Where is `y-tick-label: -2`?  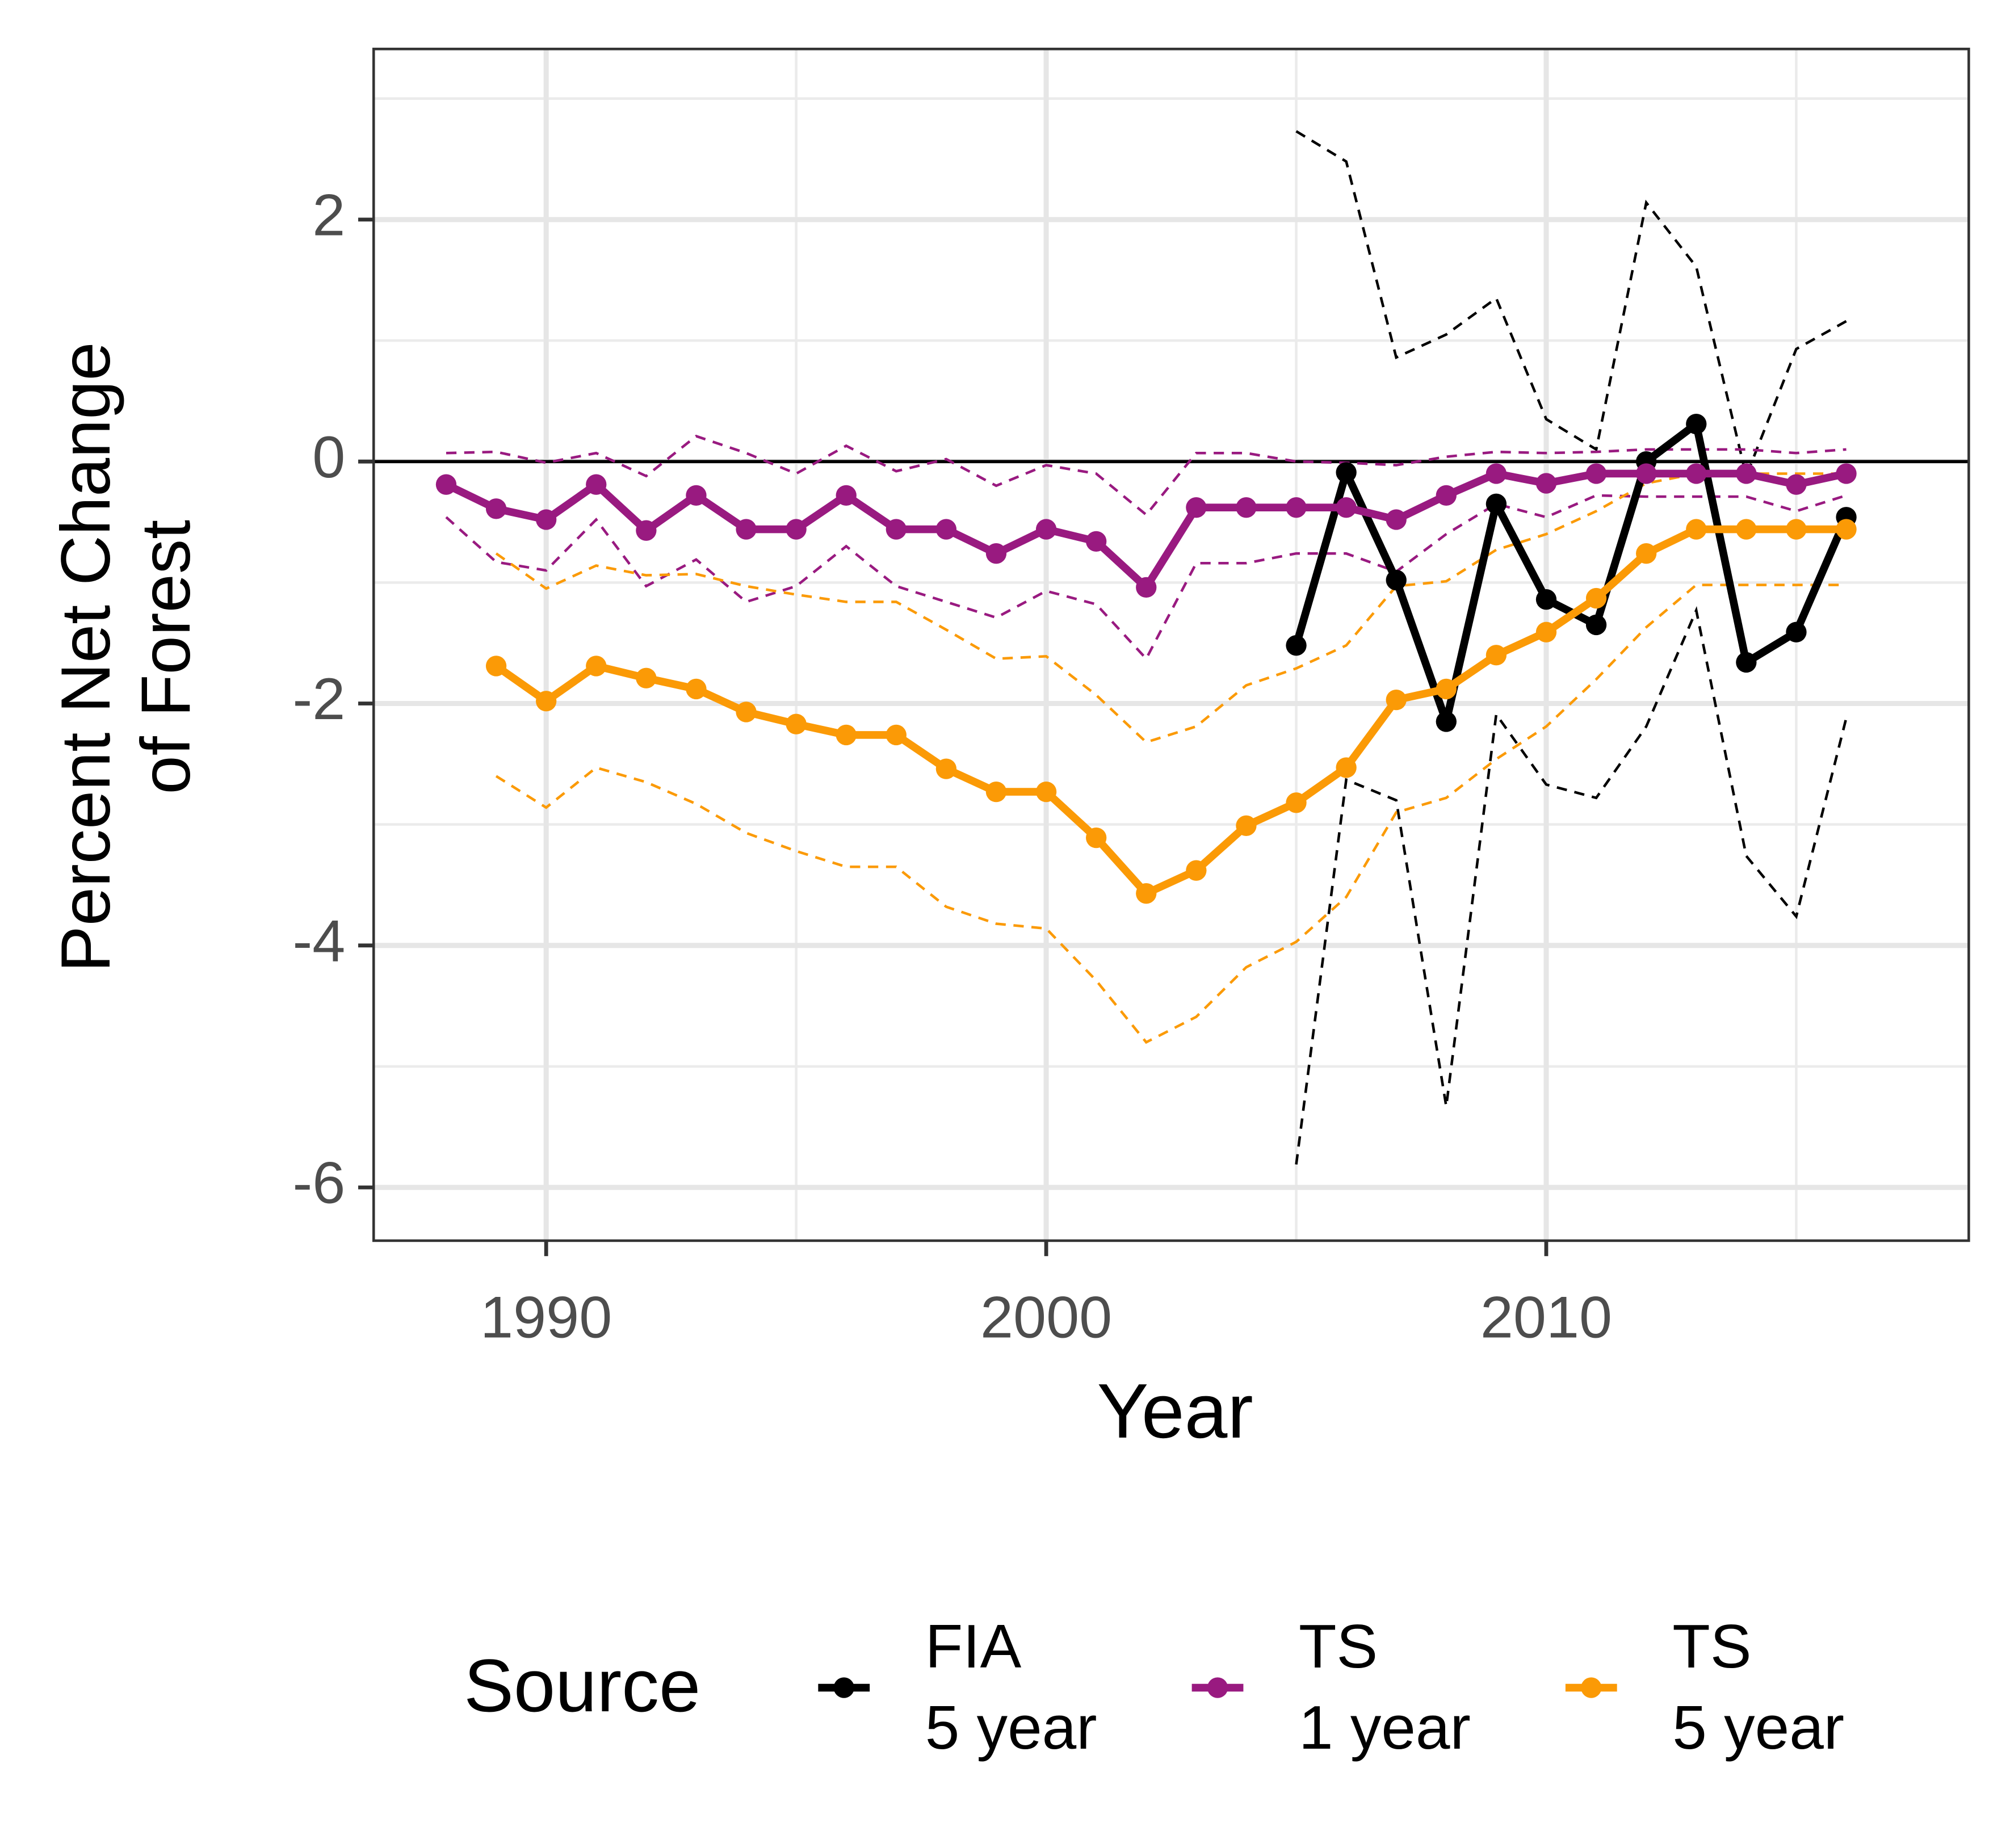
y-tick-label: -2 is located at coordinates (318, 699).